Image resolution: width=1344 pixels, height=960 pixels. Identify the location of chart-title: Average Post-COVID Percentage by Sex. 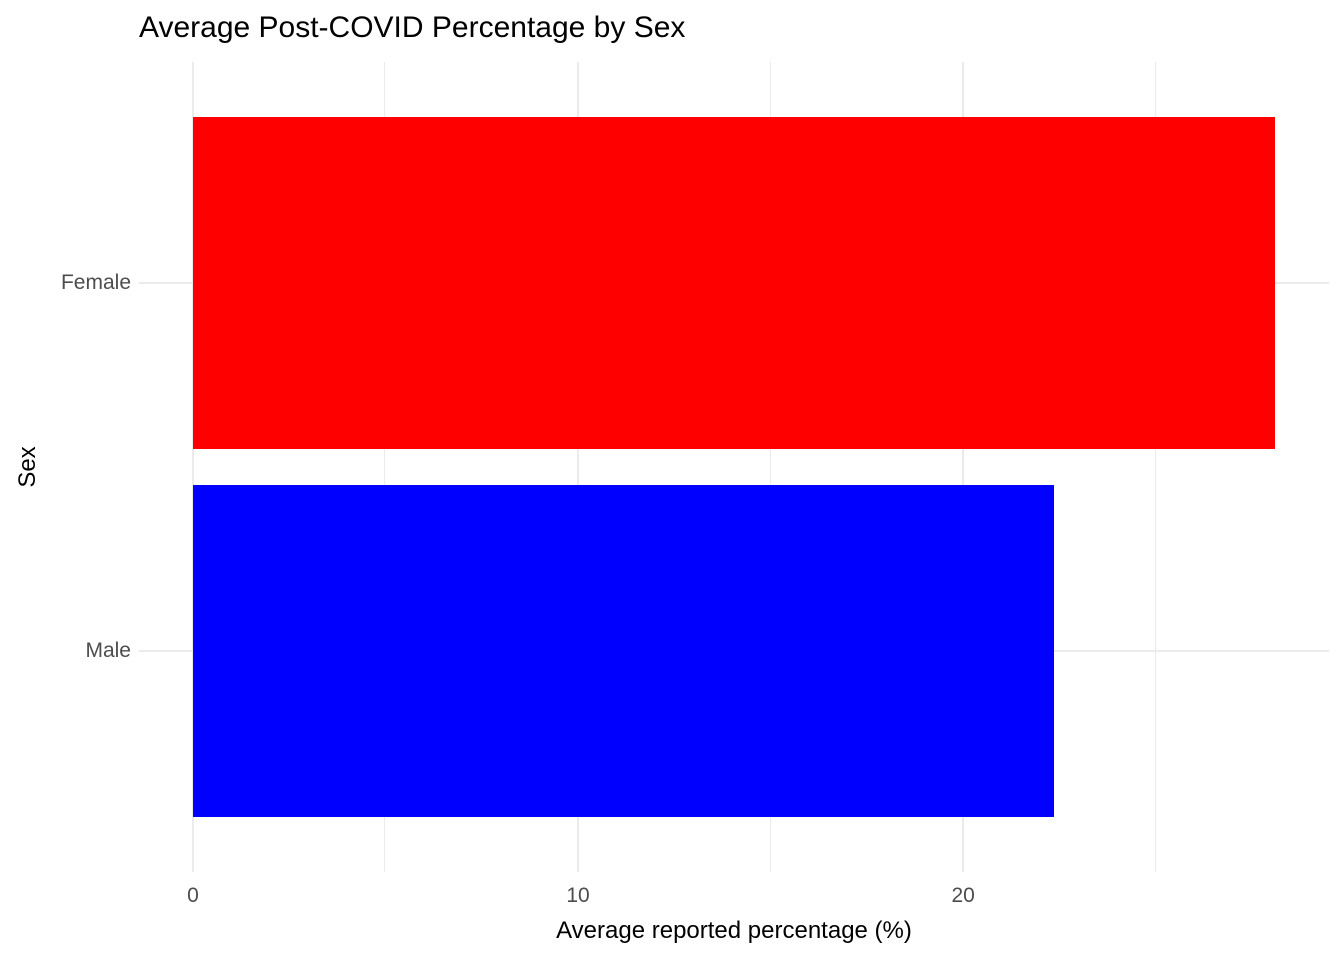
(412, 27).